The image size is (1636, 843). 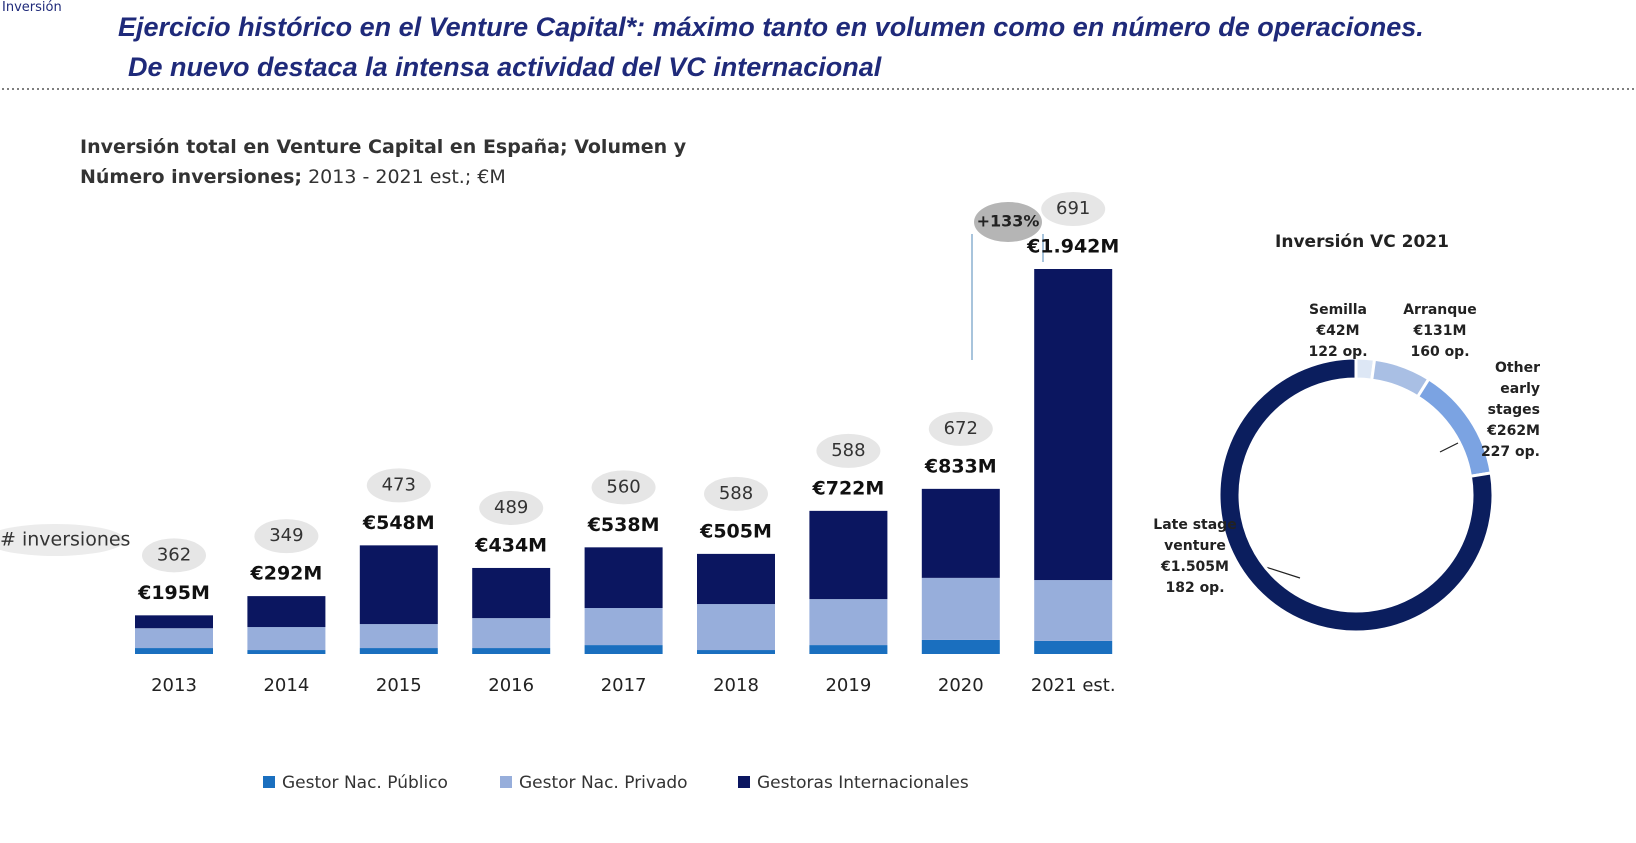 What do you see at coordinates (365, 783) in the screenshot?
I see `legend-label: Gestor Nac. Público` at bounding box center [365, 783].